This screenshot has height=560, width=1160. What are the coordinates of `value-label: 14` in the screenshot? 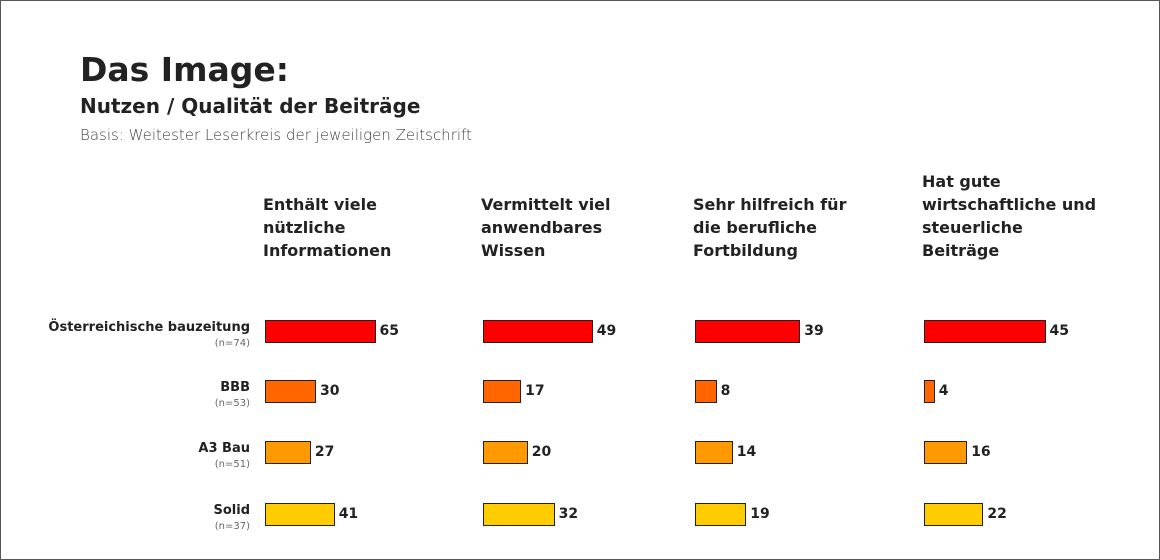 It's located at (746, 452).